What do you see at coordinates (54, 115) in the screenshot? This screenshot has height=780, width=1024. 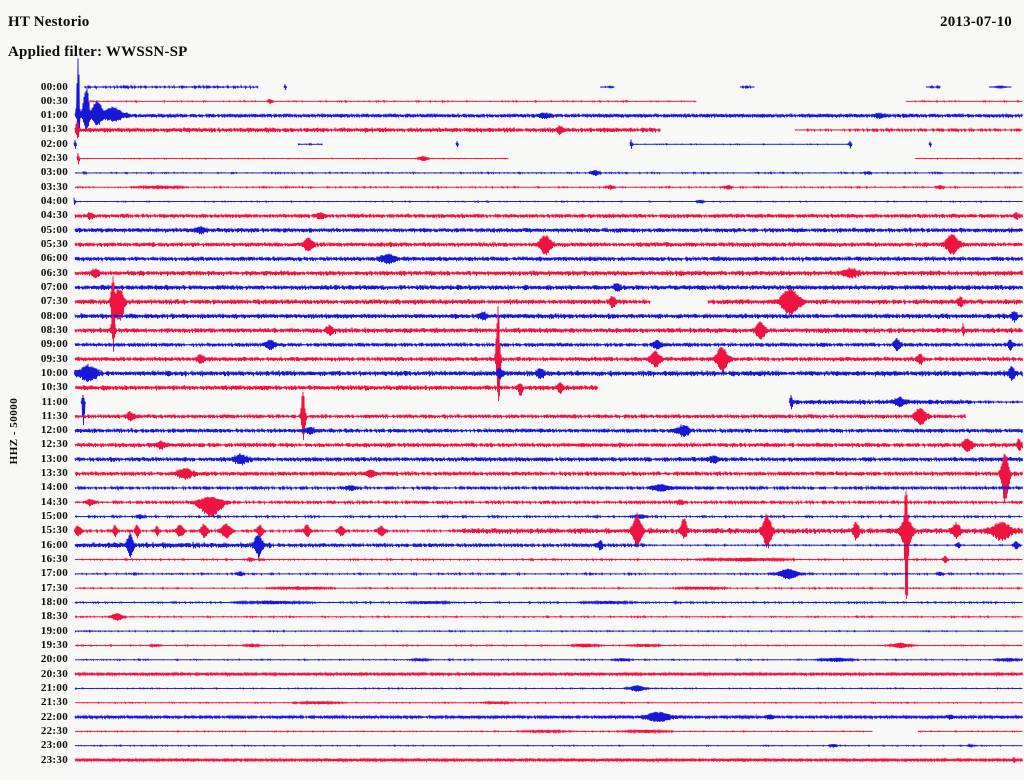 I see `time-label: 01:00` at bounding box center [54, 115].